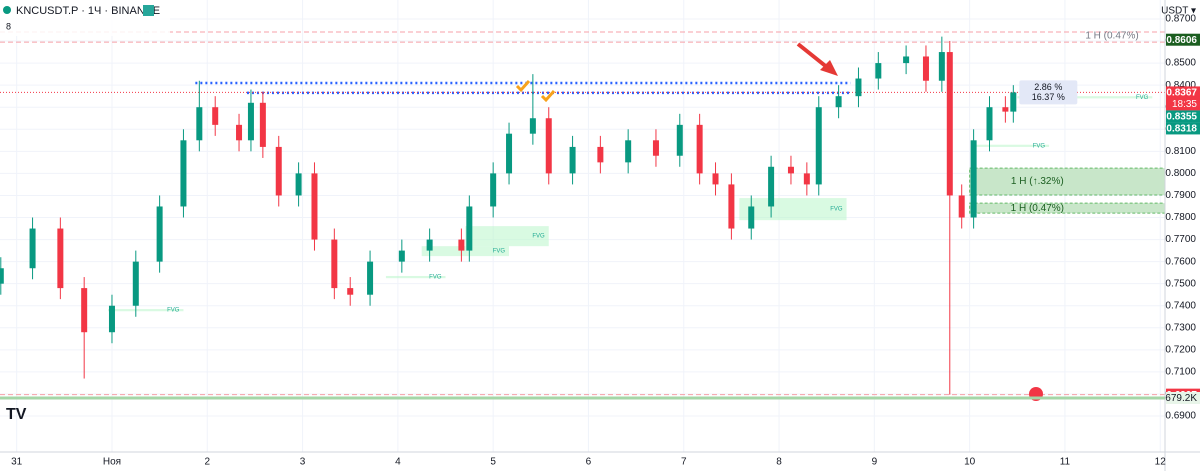 This screenshot has width=1200, height=471. Describe the element at coordinates (684, 462) in the screenshot. I see `x-tick-label: 7` at that location.